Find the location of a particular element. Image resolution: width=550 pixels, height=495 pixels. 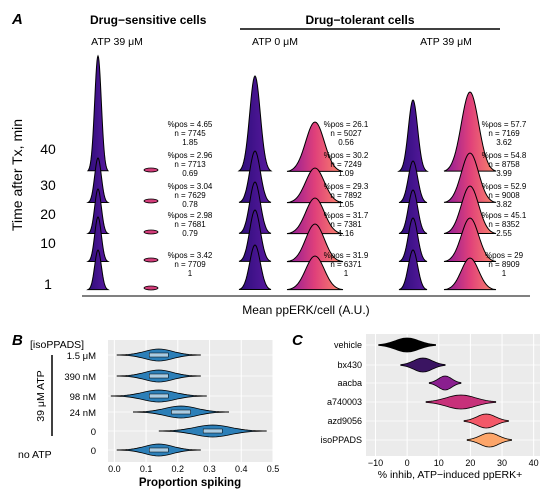

annotation-n: n = 9008 is located at coordinates (504, 195).